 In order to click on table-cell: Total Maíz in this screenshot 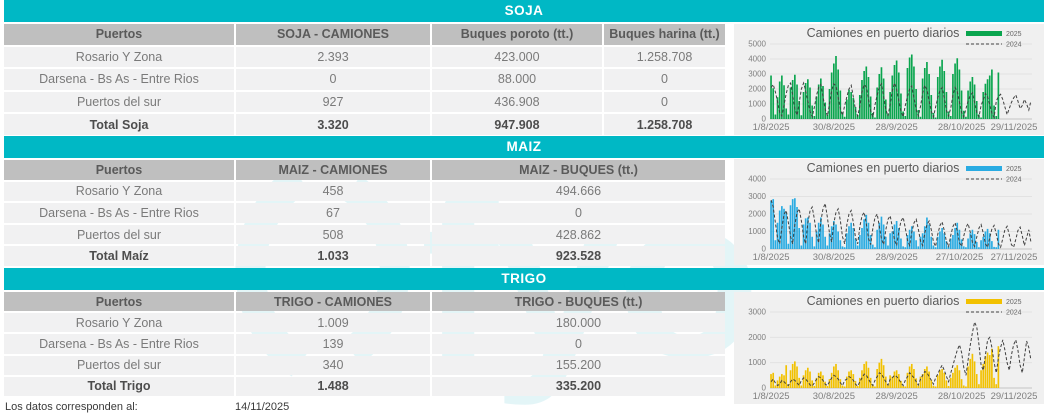, I will do `click(119, 256)`.